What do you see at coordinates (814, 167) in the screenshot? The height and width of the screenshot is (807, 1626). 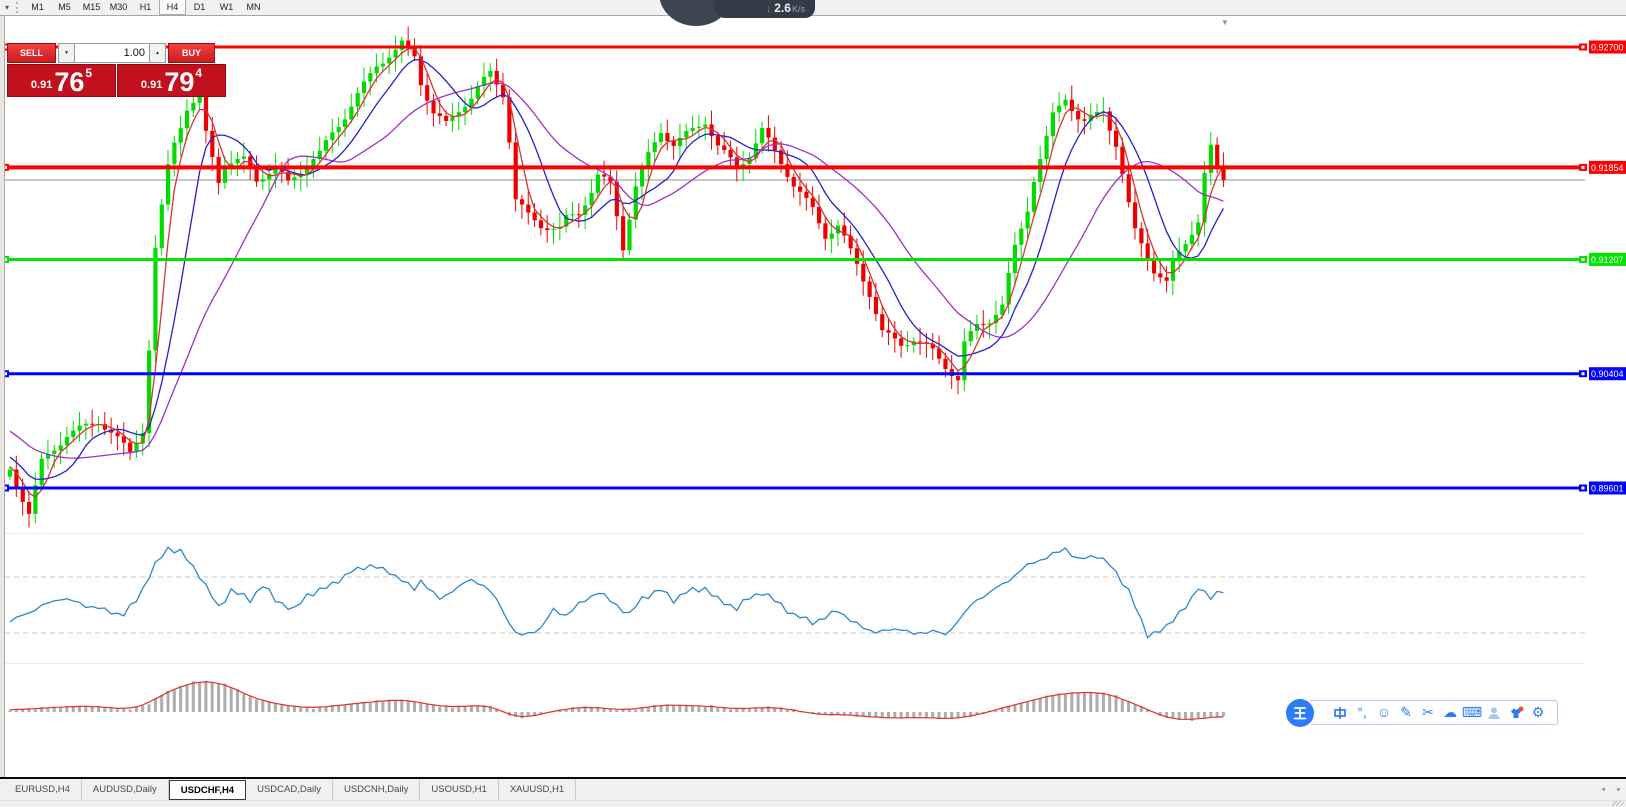 I see `price-level-line: 0.91854` at bounding box center [814, 167].